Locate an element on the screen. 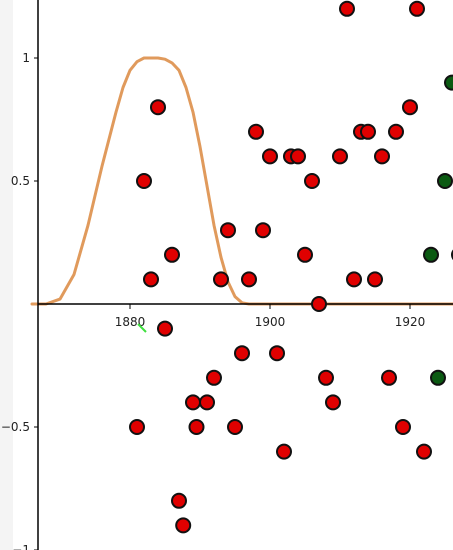 This screenshot has width=453, height=550. left-margin-strip is located at coordinates (6, 275).